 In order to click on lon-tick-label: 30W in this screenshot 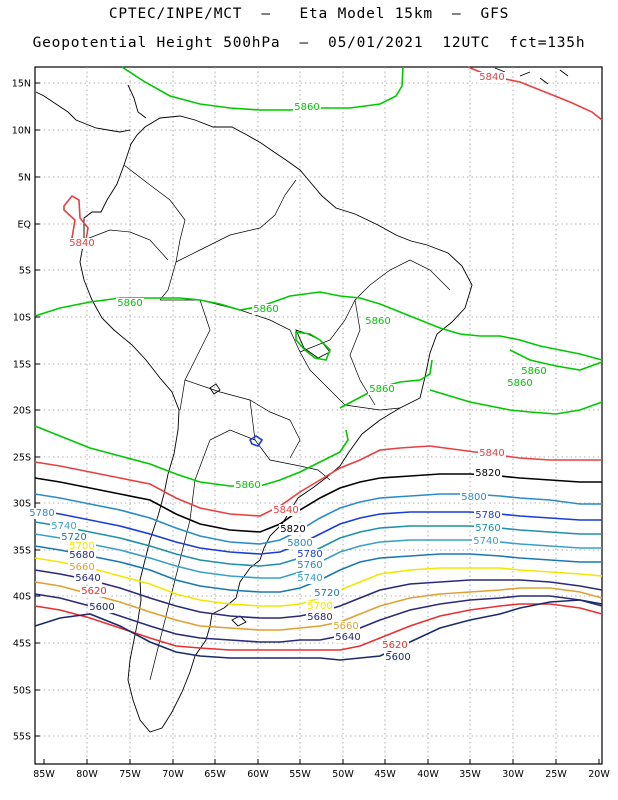, I will do `click(513, 774)`.